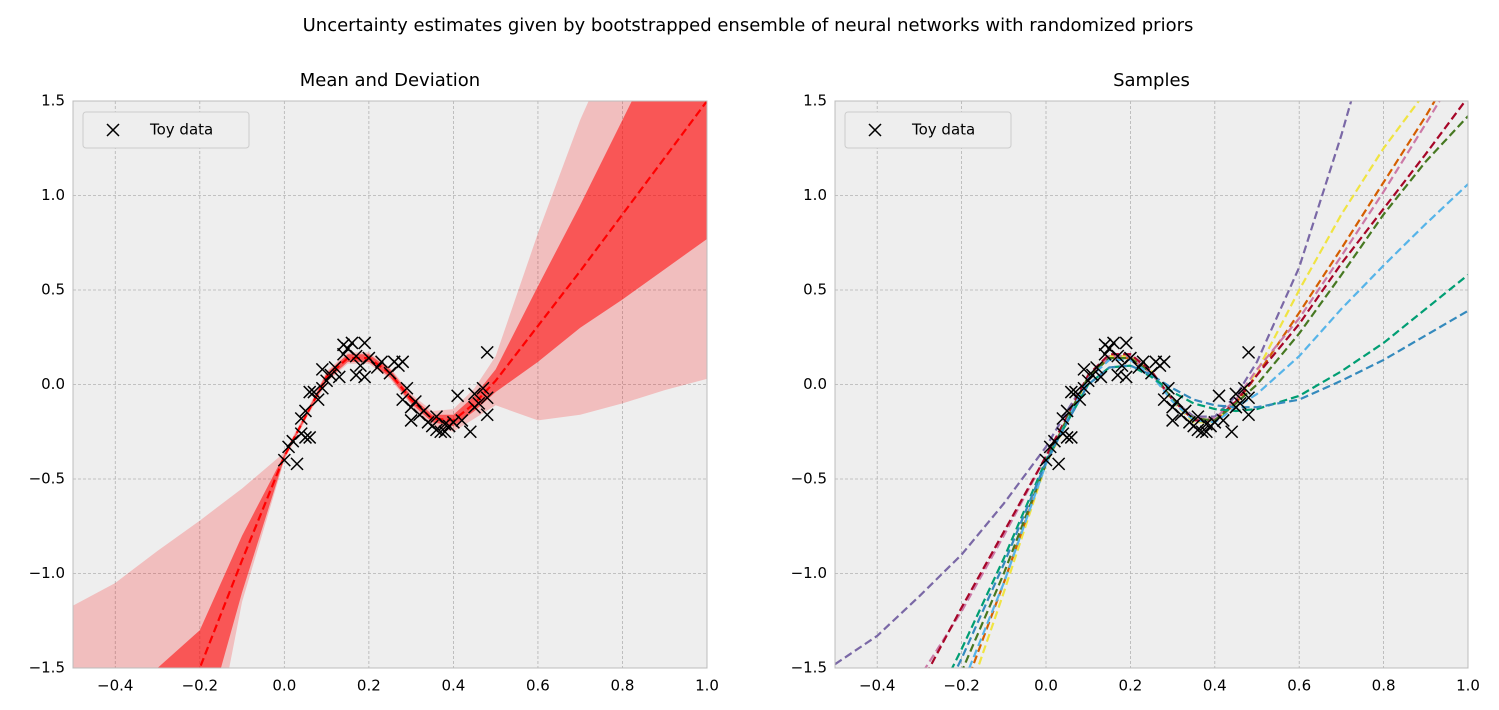 This screenshot has width=1499, height=710. I want to click on y-tick-label: 1.0, so click(53, 195).